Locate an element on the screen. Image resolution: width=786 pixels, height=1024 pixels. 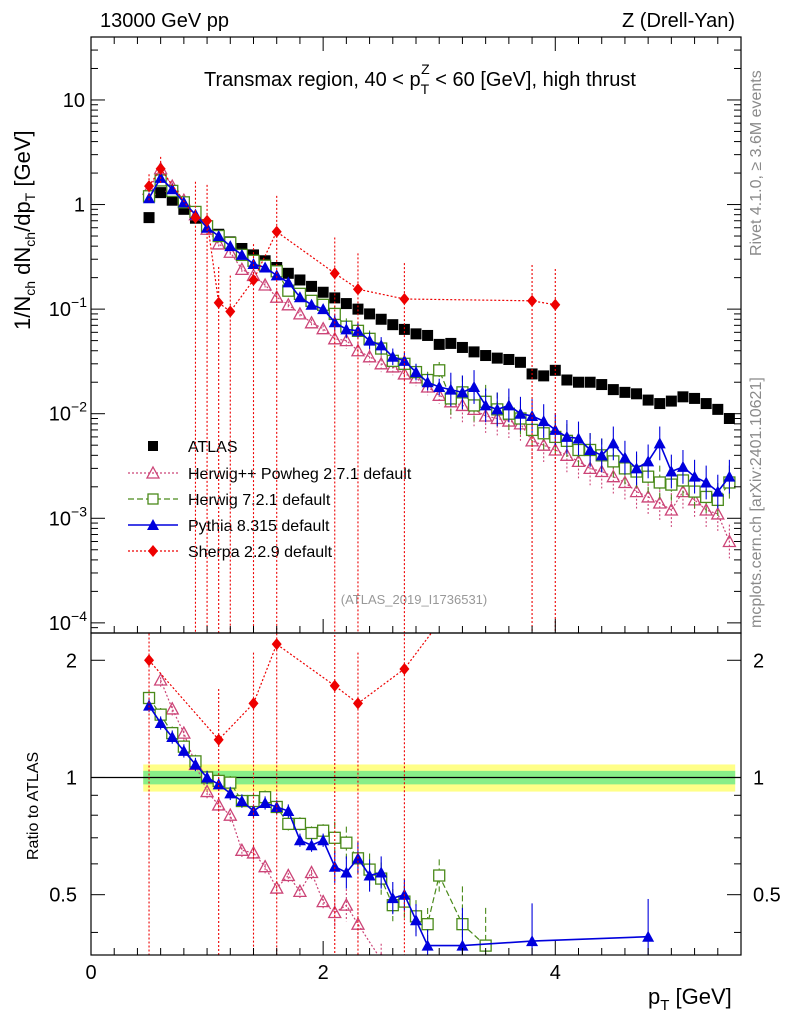
sherpa-ratio-point is located at coordinates (276, 644).